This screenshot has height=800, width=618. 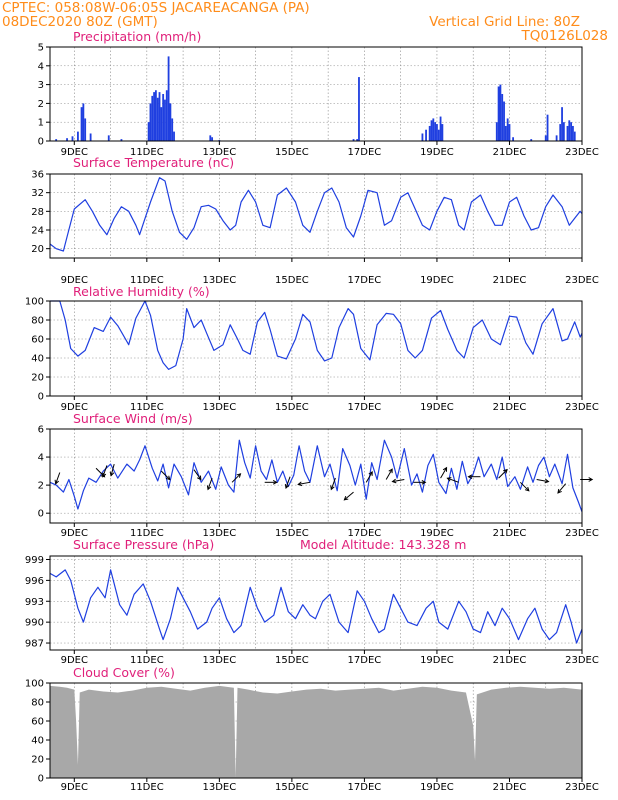 What do you see at coordinates (37, 249) in the screenshot?
I see `y-tick-label: 20` at bounding box center [37, 249].